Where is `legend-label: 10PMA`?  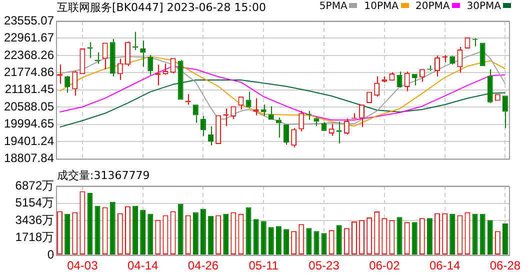
legend-label: 10PMA is located at coordinates (381, 6).